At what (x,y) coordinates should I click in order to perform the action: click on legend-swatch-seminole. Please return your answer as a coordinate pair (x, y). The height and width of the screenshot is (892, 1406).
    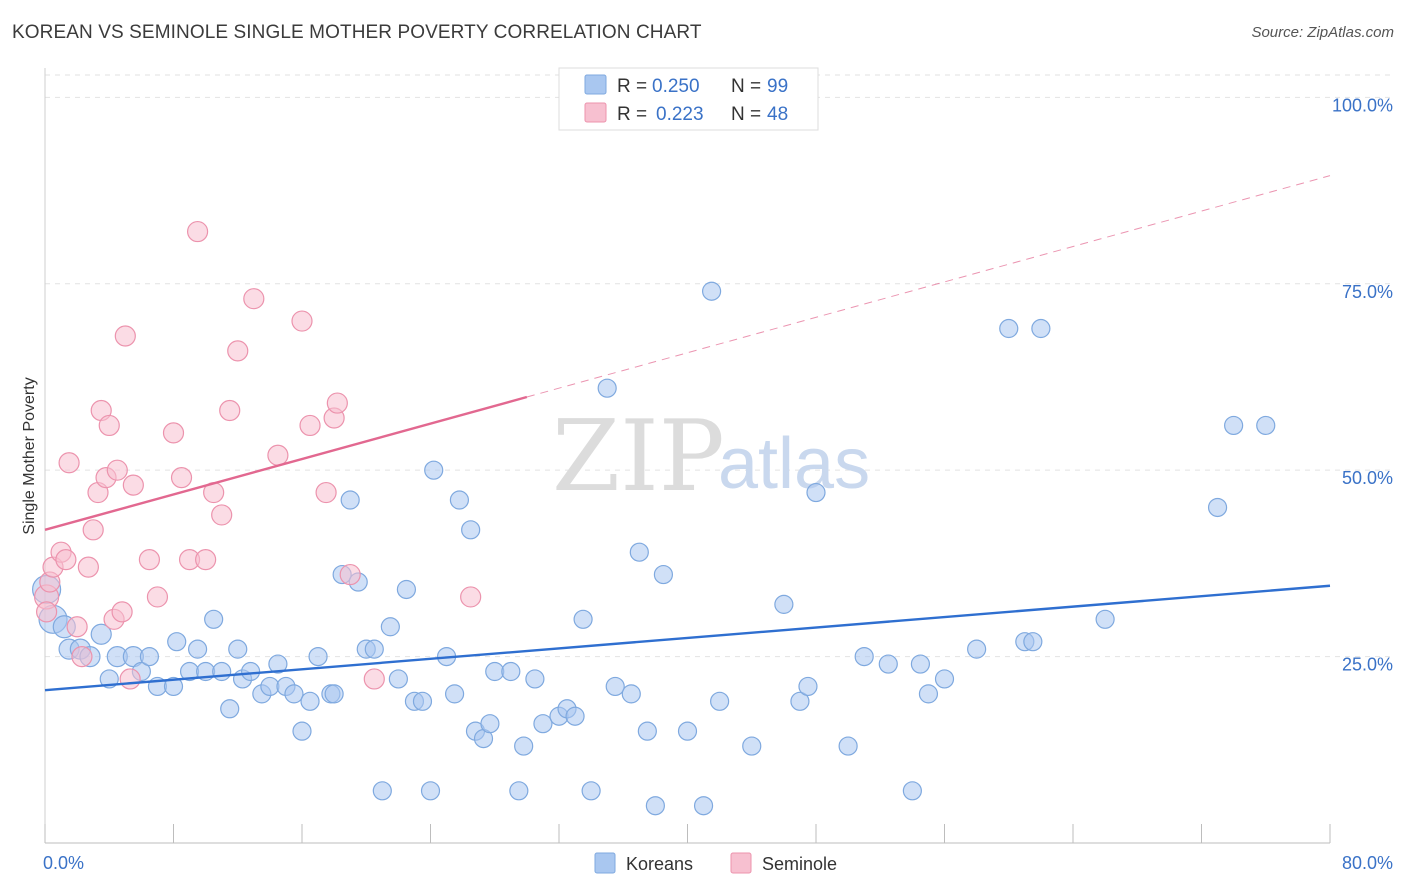
    Looking at the image, I should click on (595, 112).